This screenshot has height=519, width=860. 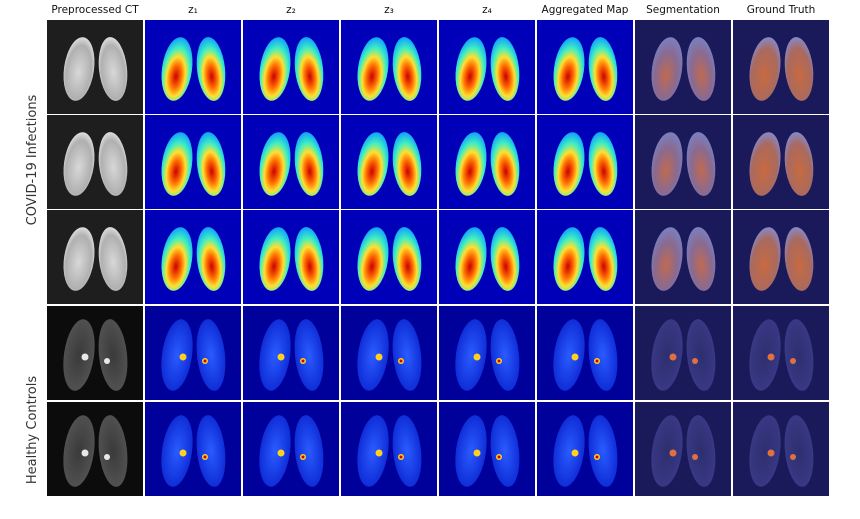 What do you see at coordinates (32, 159) in the screenshot?
I see `row-group-label: COVID-19 Infections` at bounding box center [32, 159].